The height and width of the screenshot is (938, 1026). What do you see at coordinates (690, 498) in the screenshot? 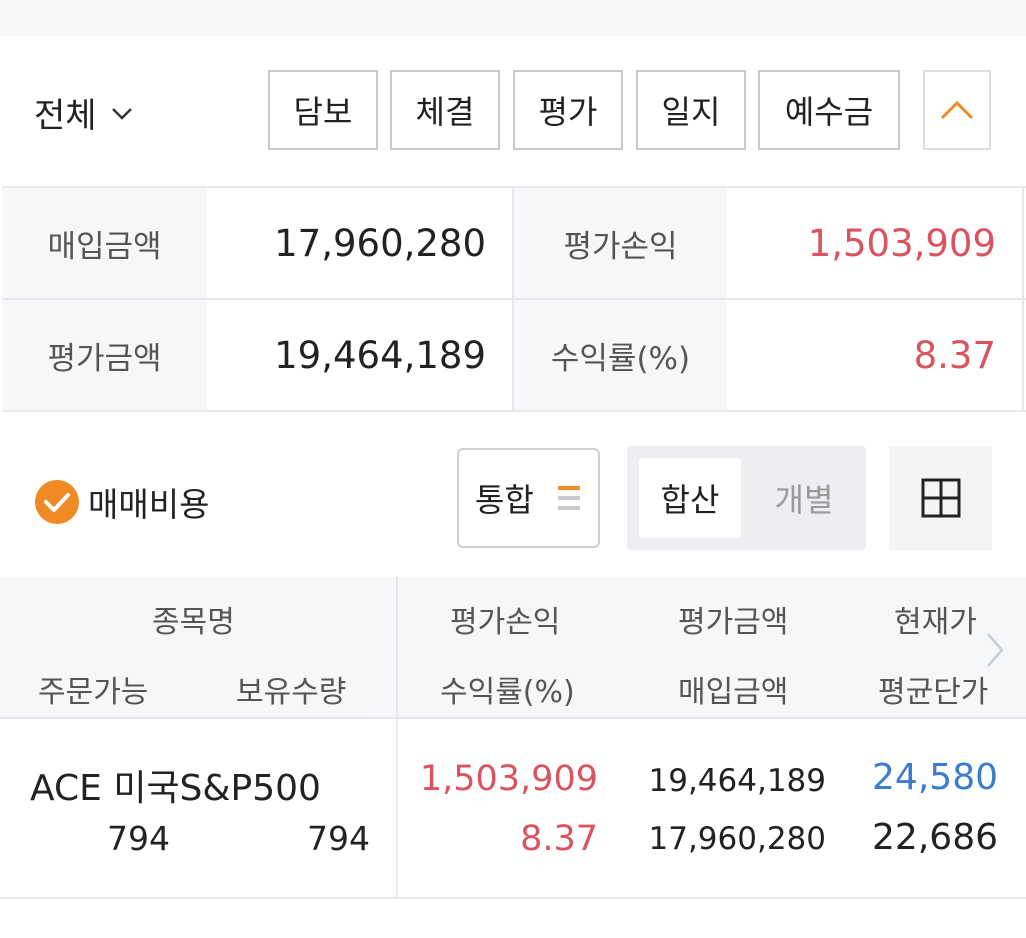
I see `sum-segment: 합산` at bounding box center [690, 498].